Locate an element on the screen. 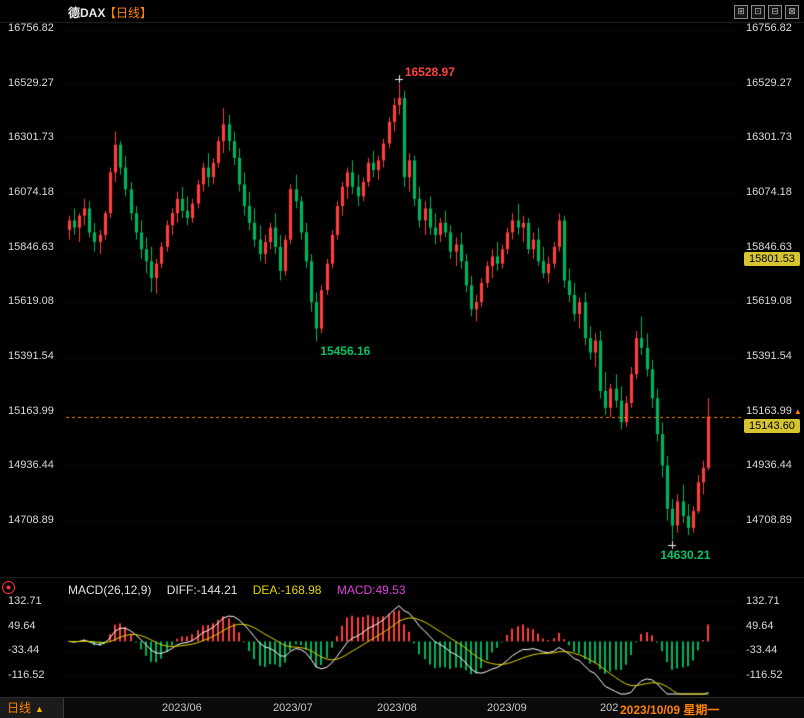  alert-dot-icon is located at coordinates (8, 587).